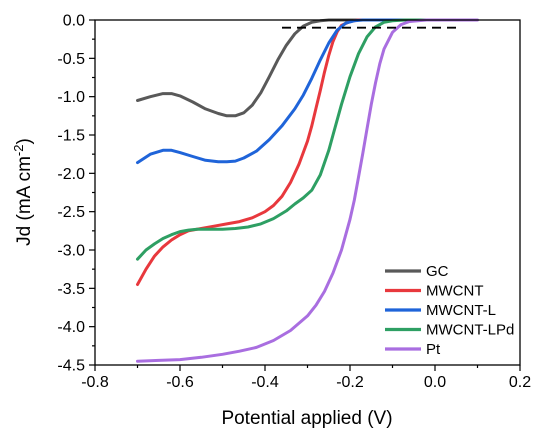 The image size is (541, 430). I want to click on y-axis-title: Jd (mA cm-2), so click(23, 192).